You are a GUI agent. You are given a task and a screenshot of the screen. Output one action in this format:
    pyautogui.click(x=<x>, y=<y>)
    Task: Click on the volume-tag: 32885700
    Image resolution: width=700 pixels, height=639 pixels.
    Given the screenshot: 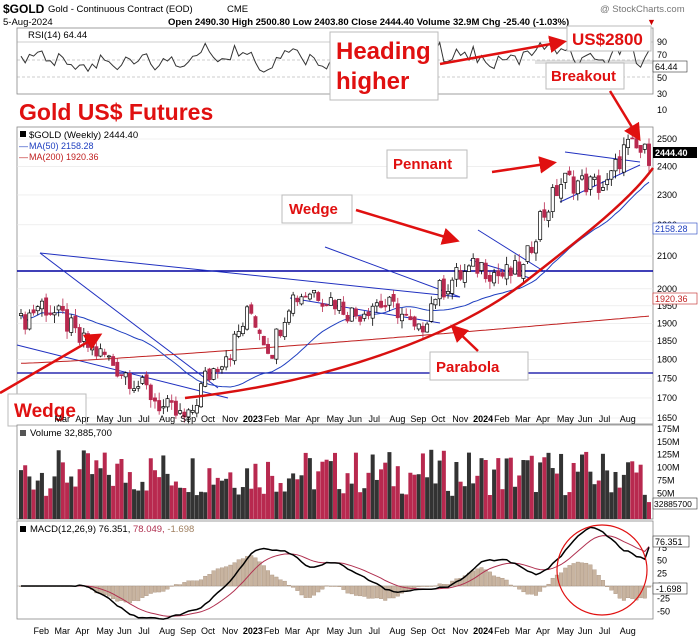 What is the action you would take?
    pyautogui.click(x=673, y=504)
    